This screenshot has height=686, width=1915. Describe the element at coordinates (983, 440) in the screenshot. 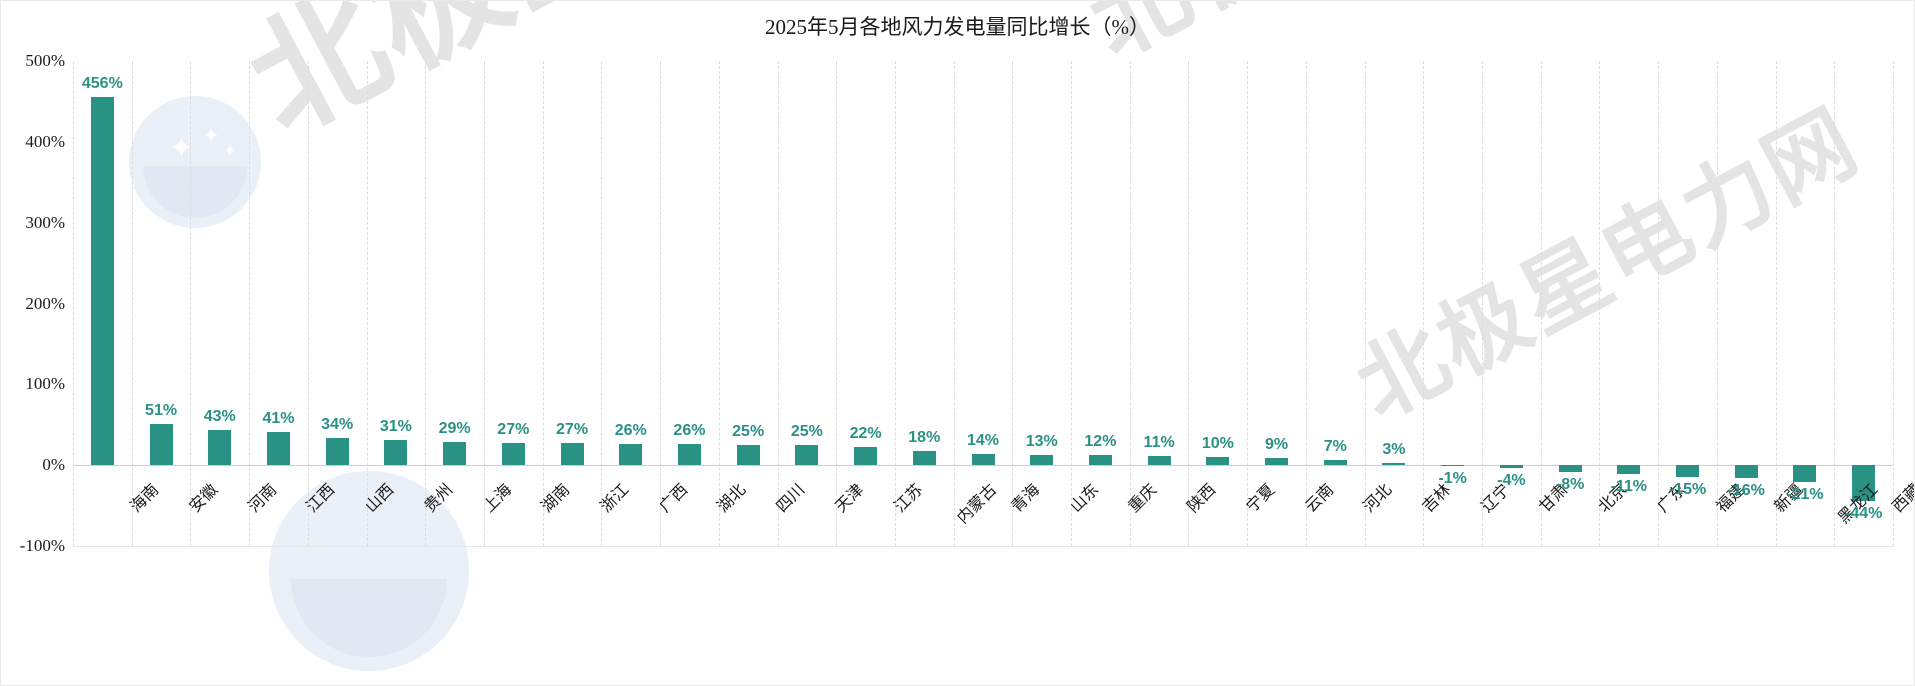

I see `bar-value-label: 14%` at that location.